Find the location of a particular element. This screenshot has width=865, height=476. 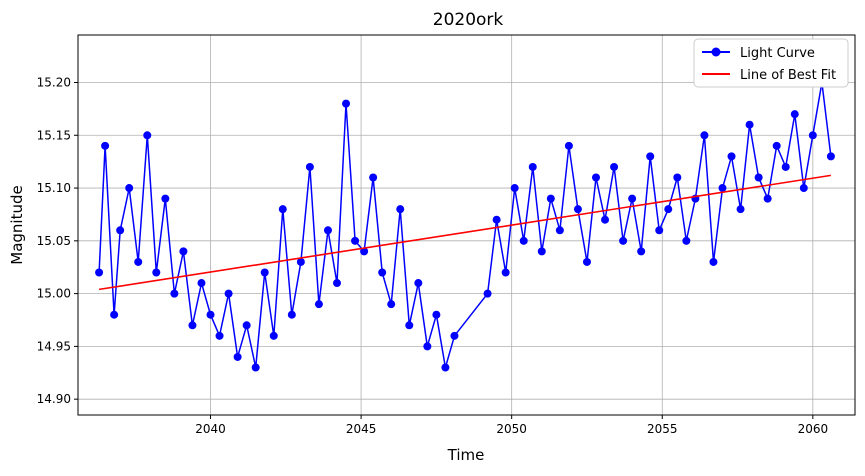

x-axis-label: Time is located at coordinates (466, 455).